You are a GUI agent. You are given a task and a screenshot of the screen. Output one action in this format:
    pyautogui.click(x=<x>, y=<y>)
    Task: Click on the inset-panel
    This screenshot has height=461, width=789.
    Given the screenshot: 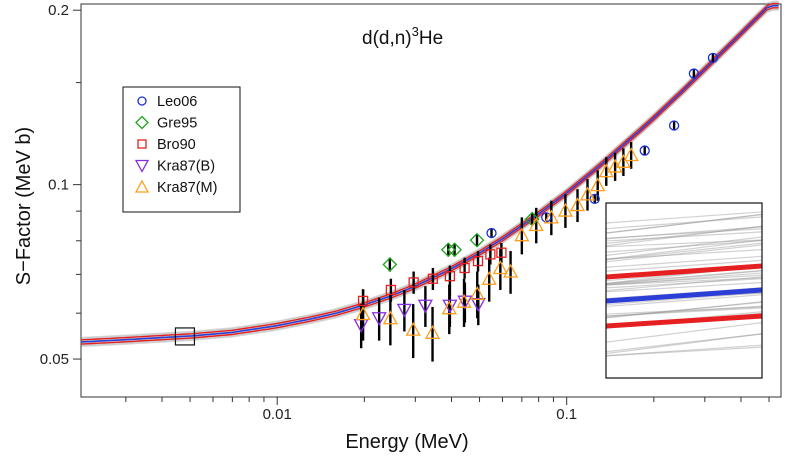 What is the action you would take?
    pyautogui.click(x=684, y=290)
    